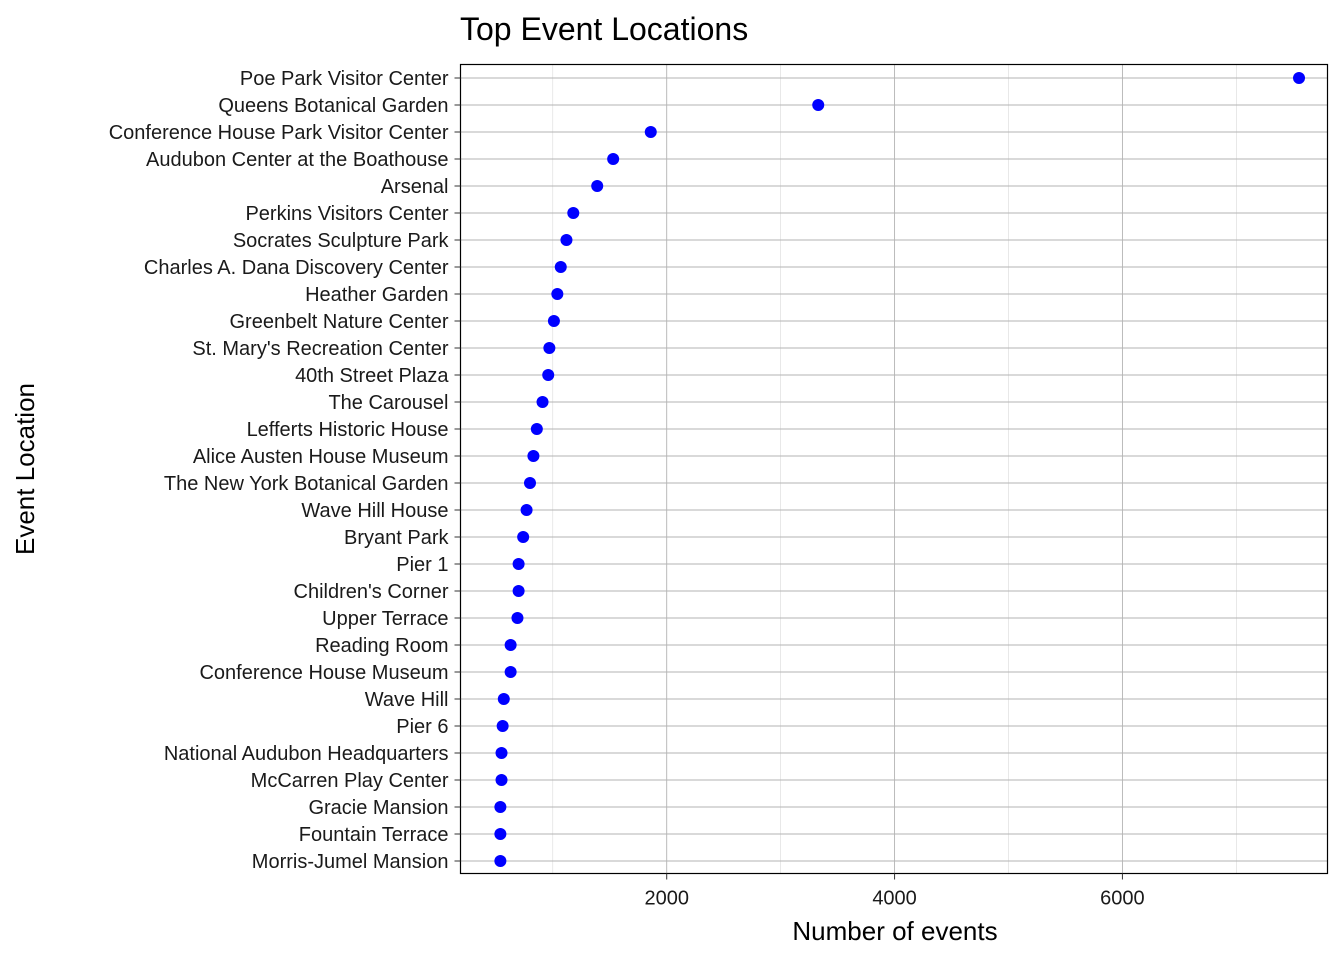  I want to click on y-tick-label: Arsenal, so click(415, 187).